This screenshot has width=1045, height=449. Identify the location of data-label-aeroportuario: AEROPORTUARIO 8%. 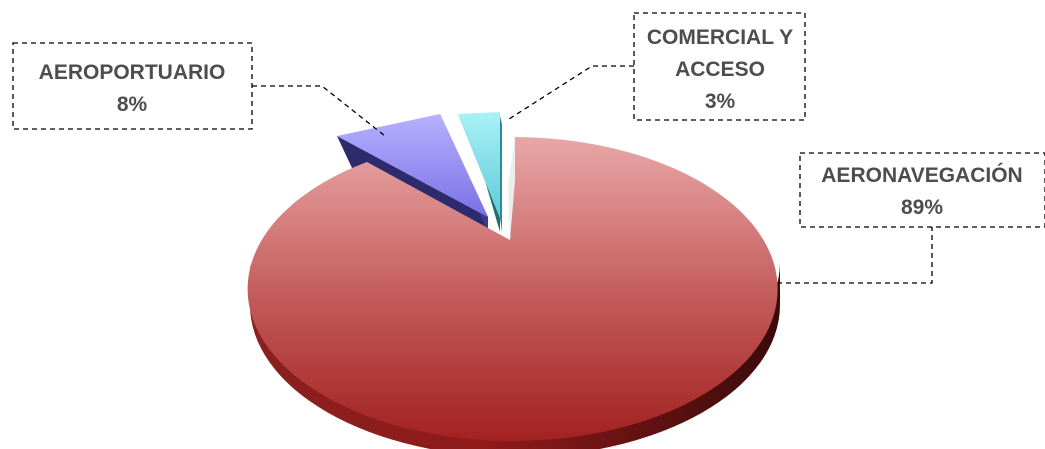
(132, 86).